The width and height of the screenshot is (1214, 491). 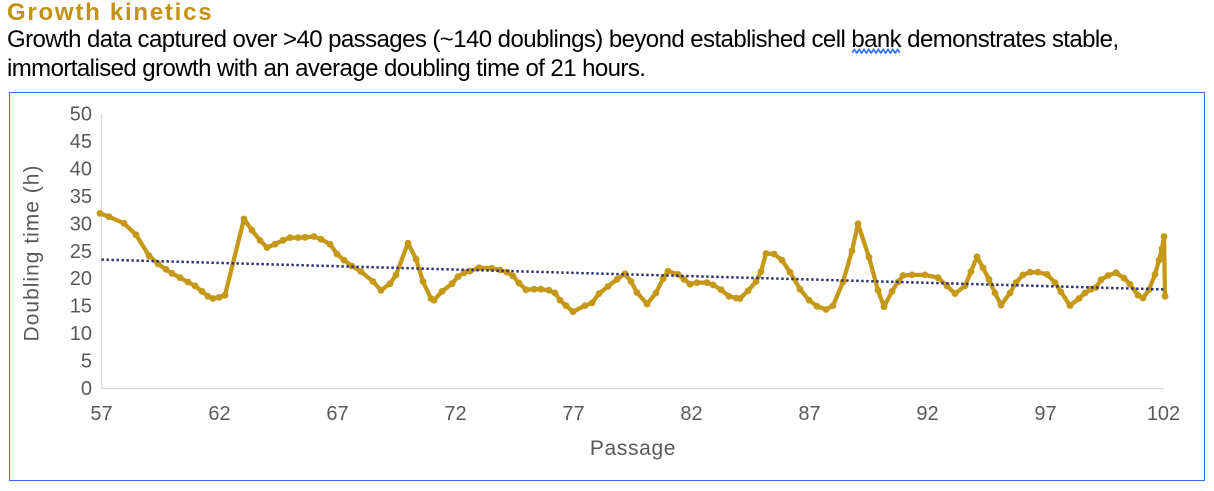 What do you see at coordinates (573, 414) in the screenshot?
I see `svg-text: 77` at bounding box center [573, 414].